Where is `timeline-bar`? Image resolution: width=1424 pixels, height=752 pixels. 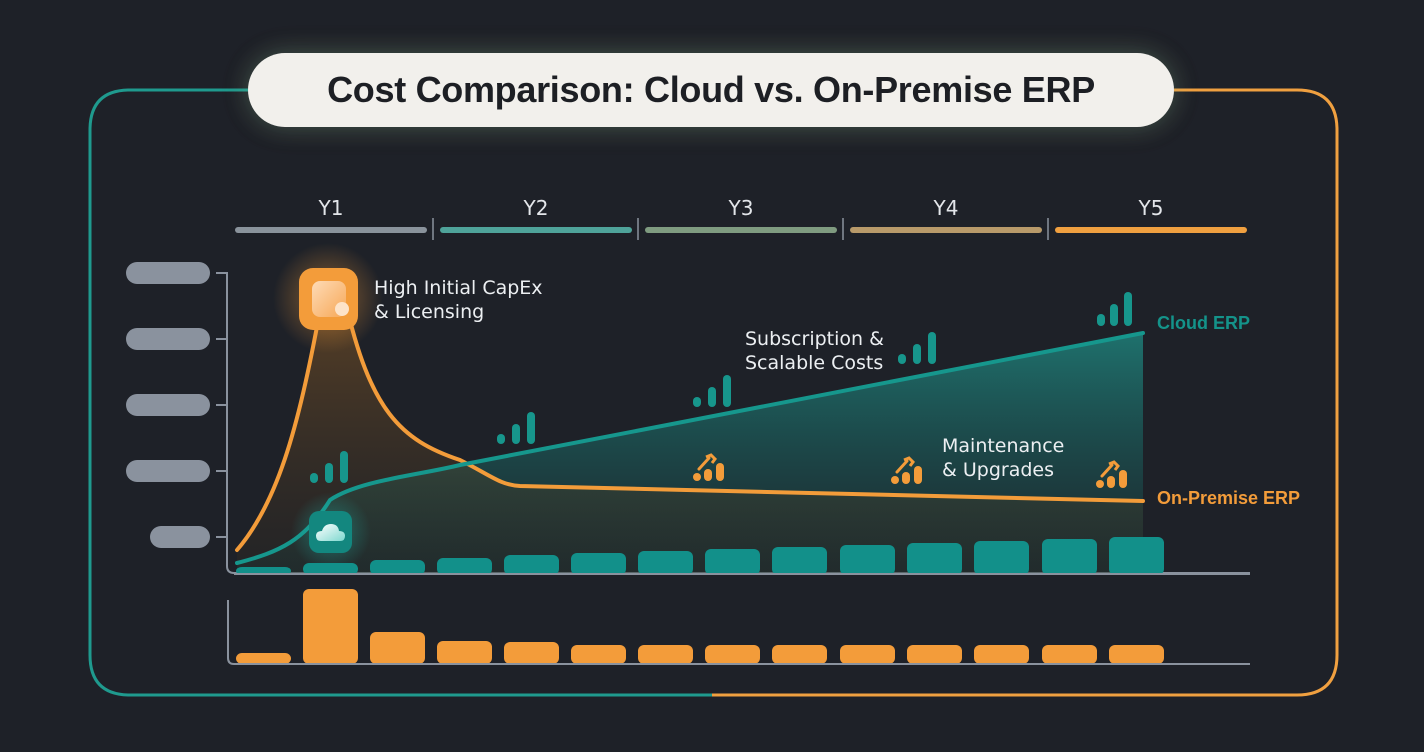 timeline-bar is located at coordinates (741, 229).